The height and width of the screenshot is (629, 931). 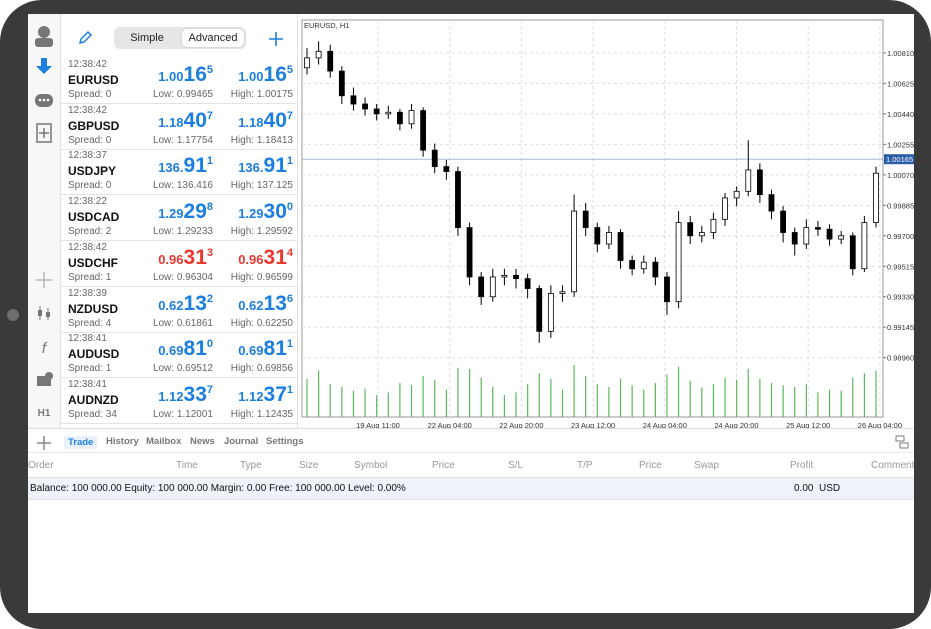 What do you see at coordinates (122, 441) in the screenshot?
I see `tab: History` at bounding box center [122, 441].